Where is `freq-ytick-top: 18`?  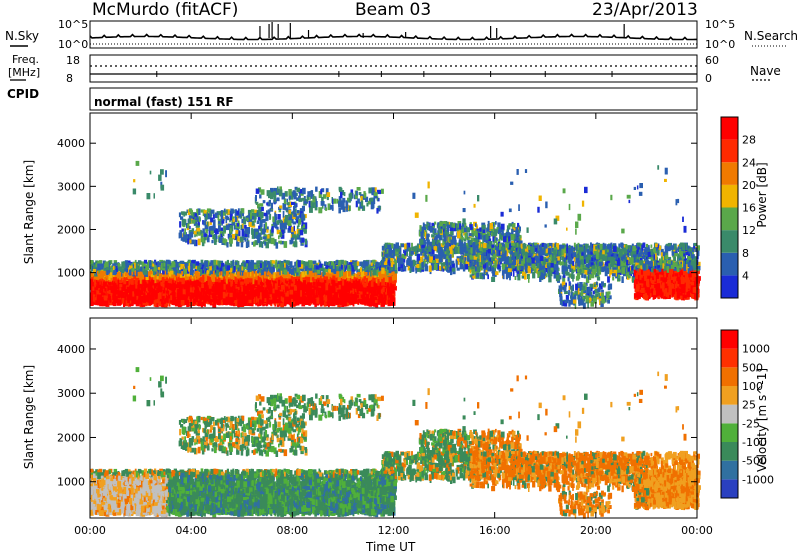 freq-ytick-top: 18 is located at coordinates (73, 60).